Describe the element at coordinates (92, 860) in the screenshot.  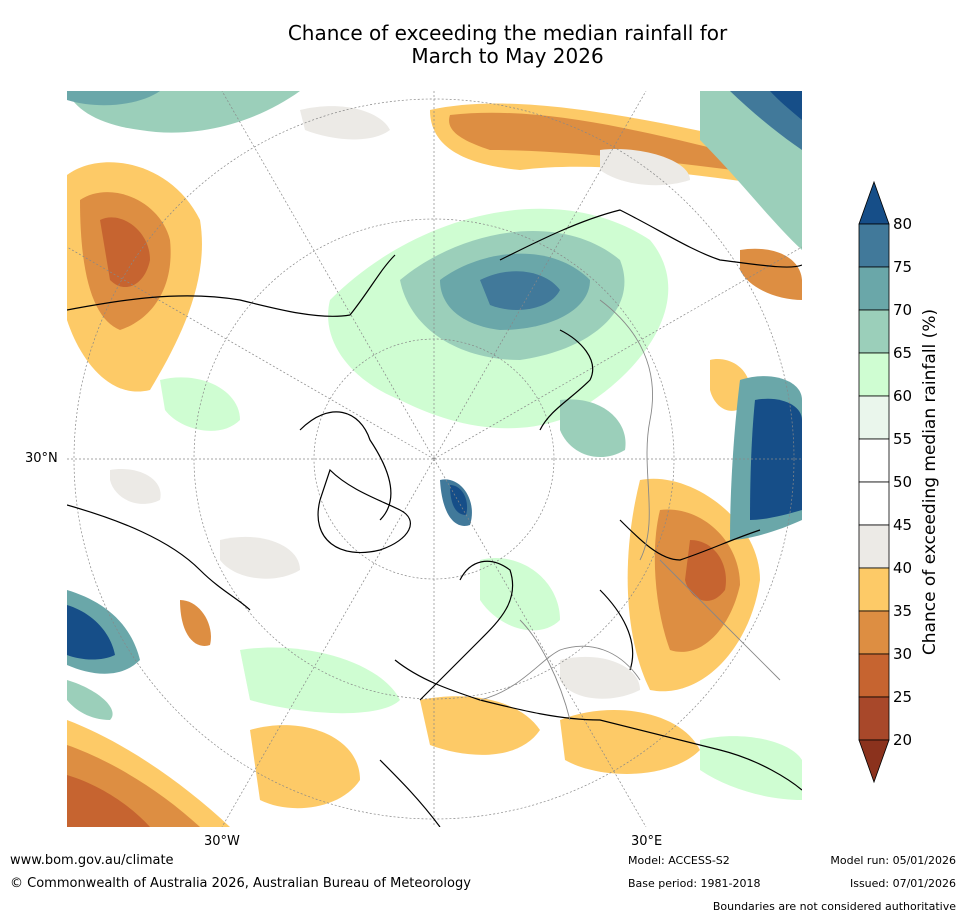
I see `footer-website: www.bom.gov.au/climate` at that location.